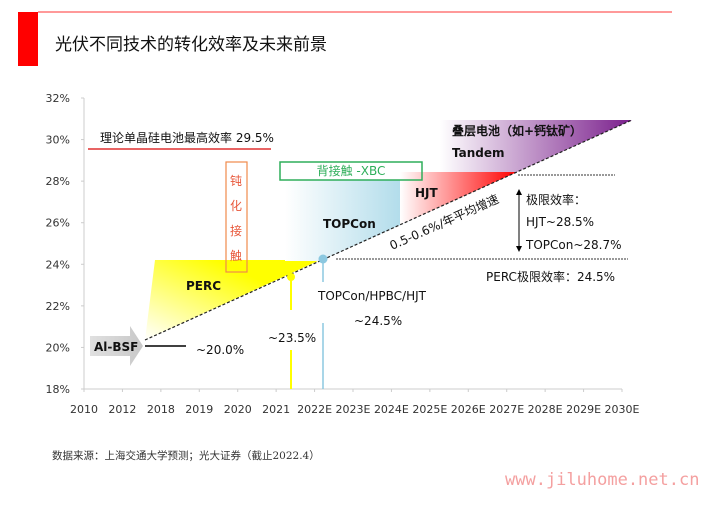 The width and height of the screenshot is (708, 507). I want to click on x-tick-label: 2010, so click(84, 409).